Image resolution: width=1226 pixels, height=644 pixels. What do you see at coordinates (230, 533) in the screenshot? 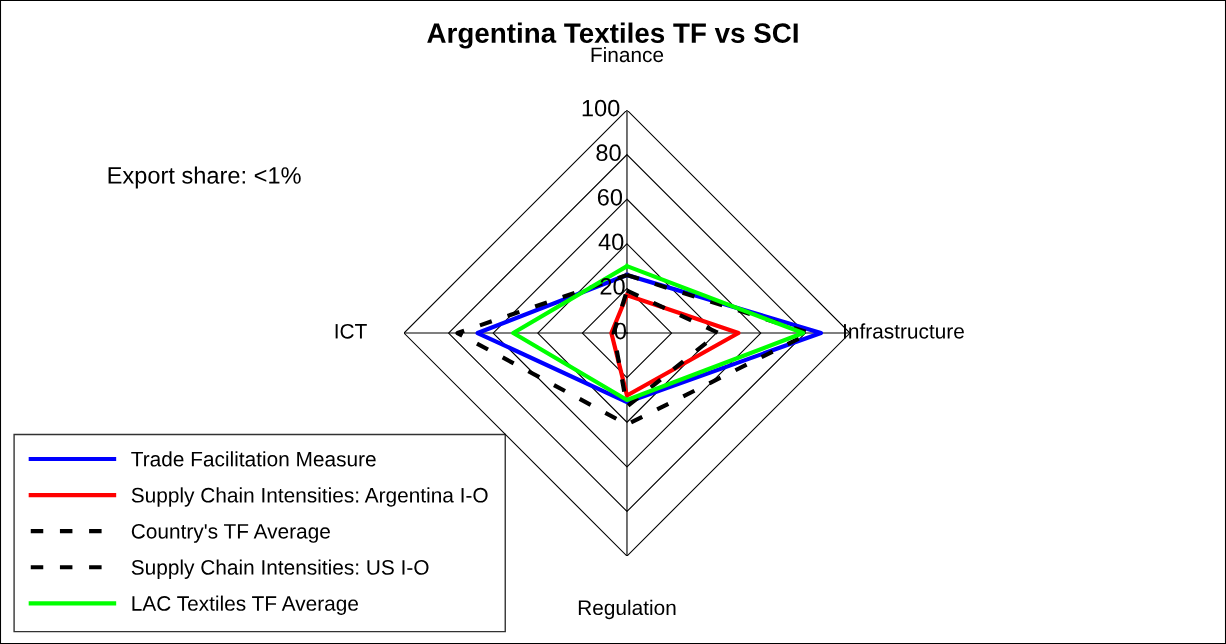
I see `legend-label: Country's TF Average` at bounding box center [230, 533].